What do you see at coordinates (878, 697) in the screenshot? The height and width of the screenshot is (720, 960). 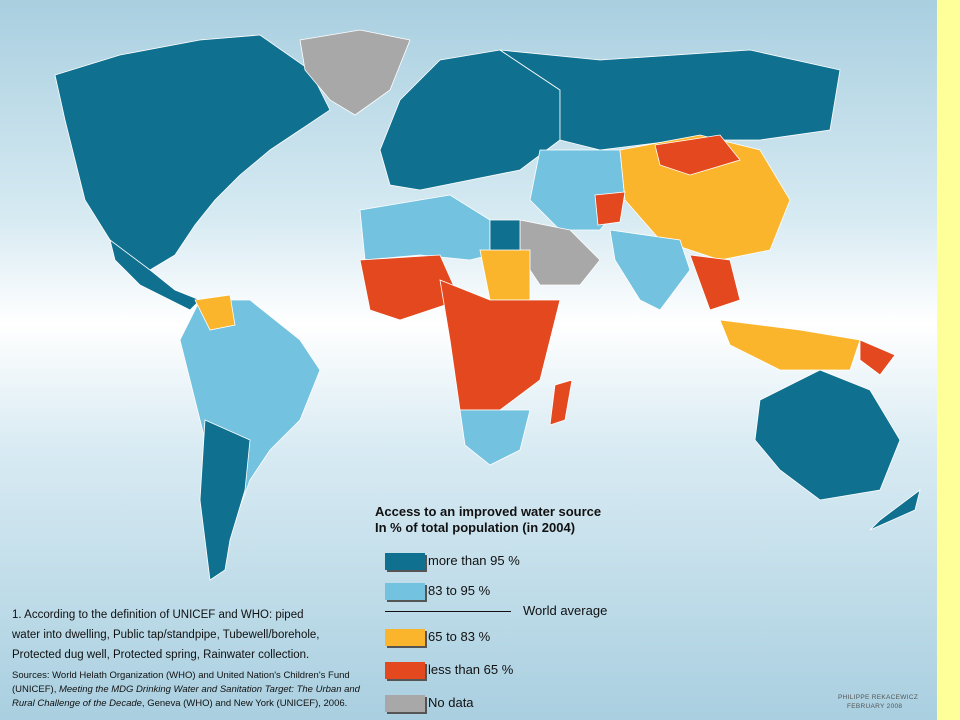 I see `credit-line: PHILIPPE REKACEWICZ` at bounding box center [878, 697].